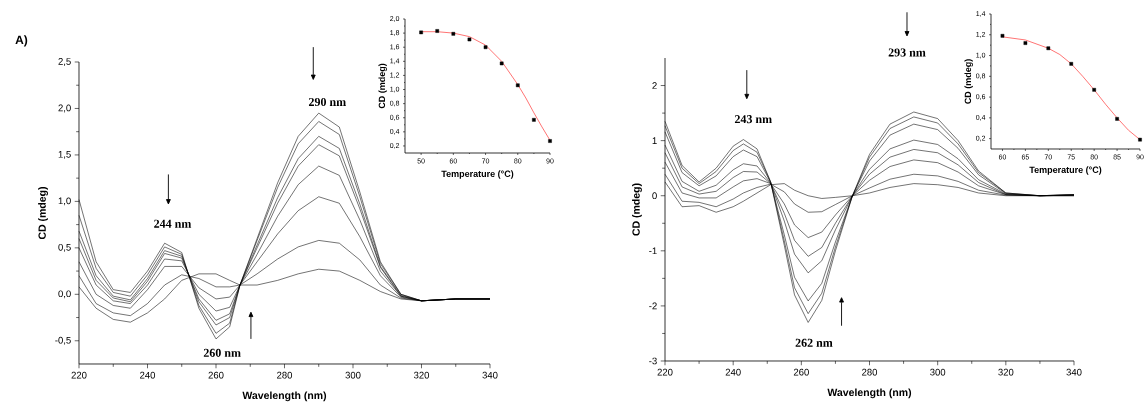 This screenshot has height=410, width=1144. Describe the element at coordinates (814, 342) in the screenshot. I see `annotation: 262 nm` at that location.